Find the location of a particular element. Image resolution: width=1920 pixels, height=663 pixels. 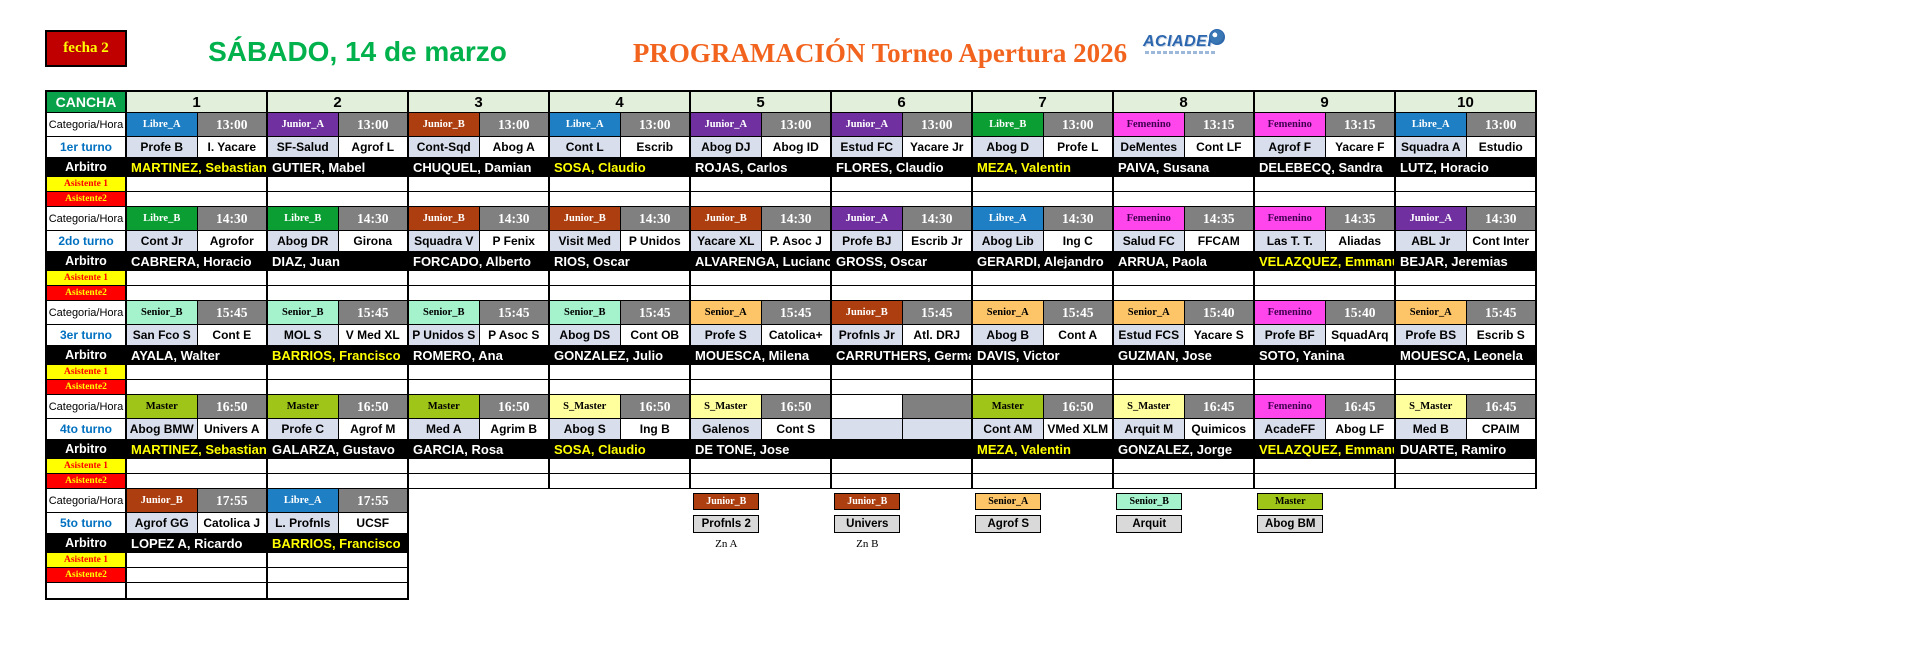

time-cell: 16:50 is located at coordinates (1078, 407).